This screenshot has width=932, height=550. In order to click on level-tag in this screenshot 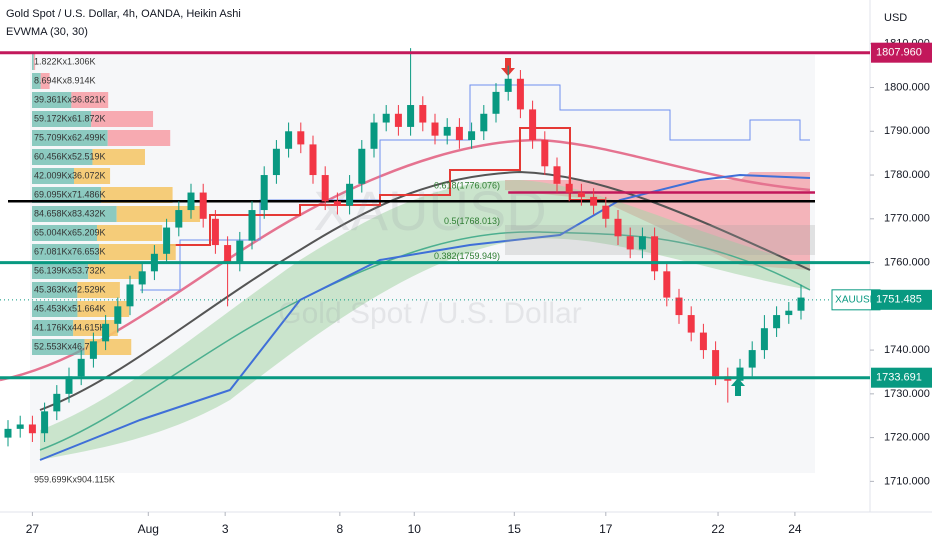, I will do `click(901, 52)`.